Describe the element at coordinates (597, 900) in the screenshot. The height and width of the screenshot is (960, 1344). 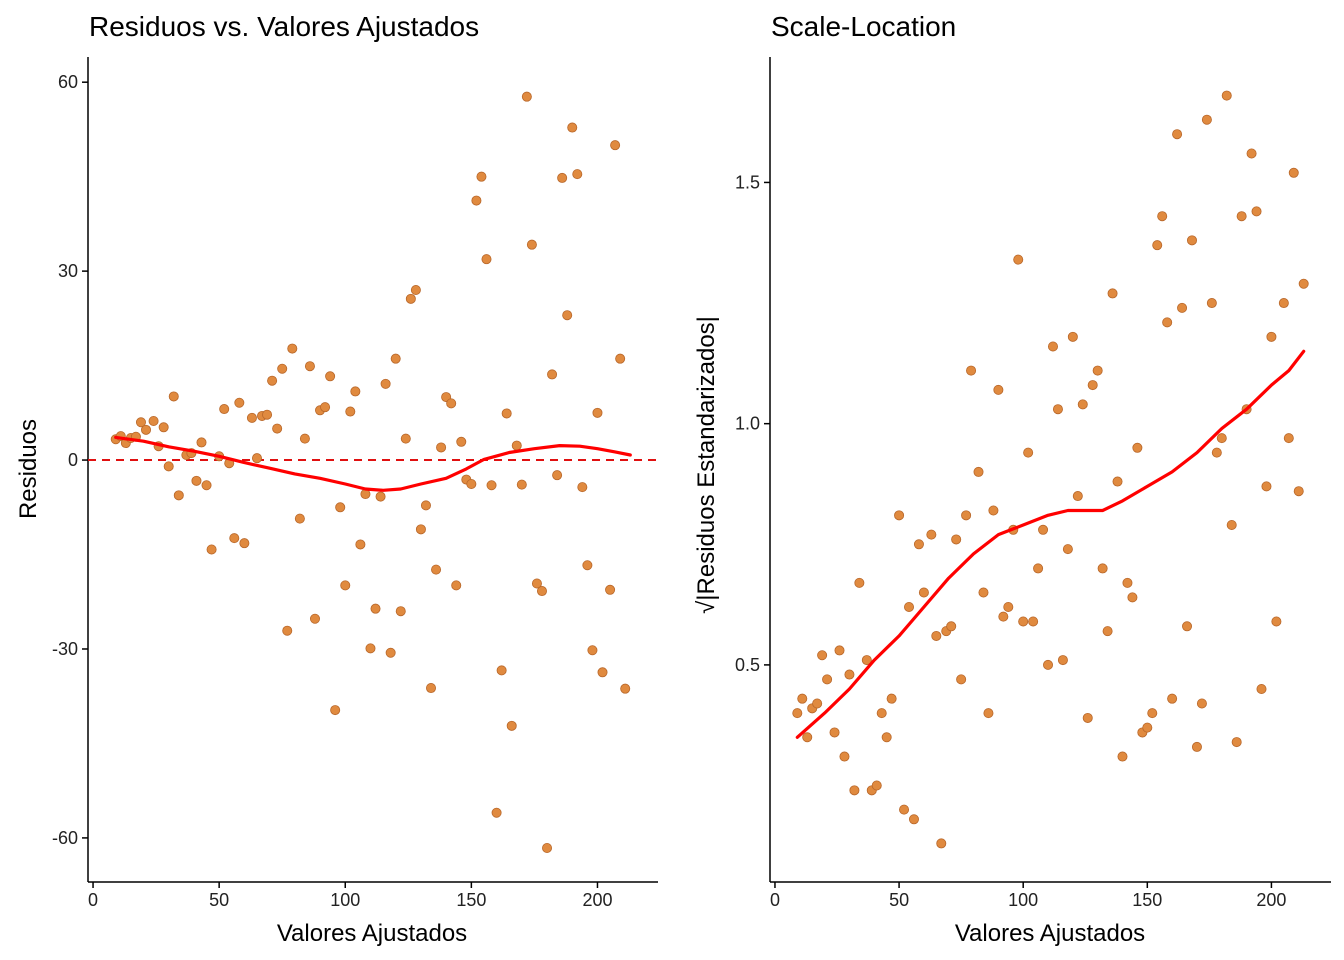
I see `x-tick-label: 200` at that location.